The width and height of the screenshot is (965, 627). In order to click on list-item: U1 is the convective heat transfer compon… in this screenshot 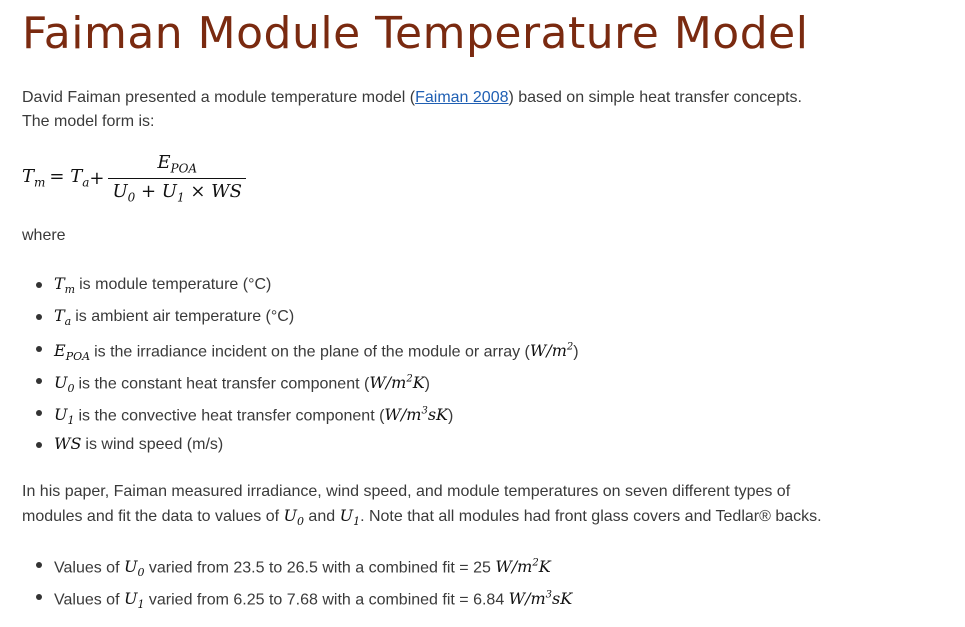, I will do `click(307, 416)`.